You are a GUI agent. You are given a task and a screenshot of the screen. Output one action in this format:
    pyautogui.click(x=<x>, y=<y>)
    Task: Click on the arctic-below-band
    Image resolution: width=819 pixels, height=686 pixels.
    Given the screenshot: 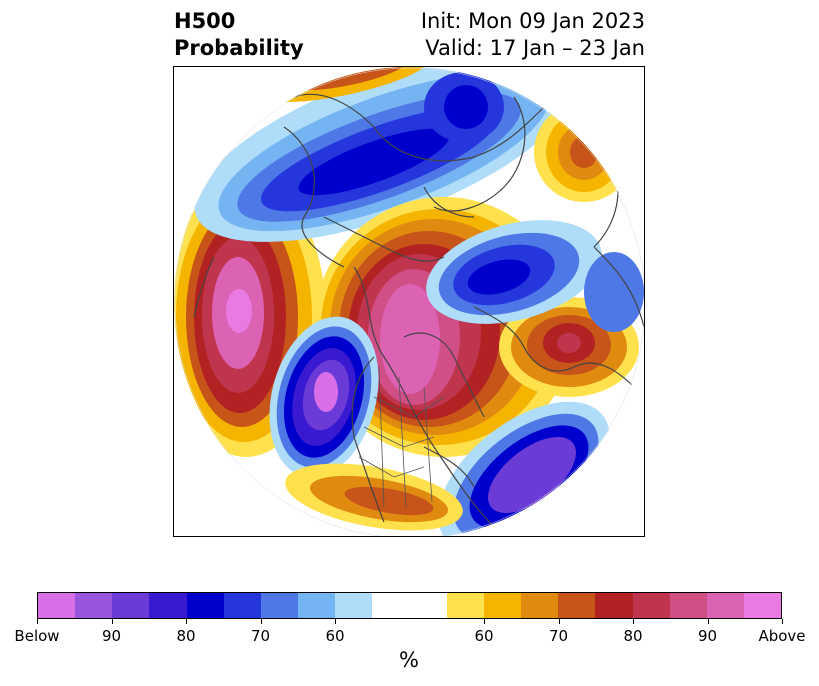 What is the action you would take?
    pyautogui.click(x=384, y=154)
    